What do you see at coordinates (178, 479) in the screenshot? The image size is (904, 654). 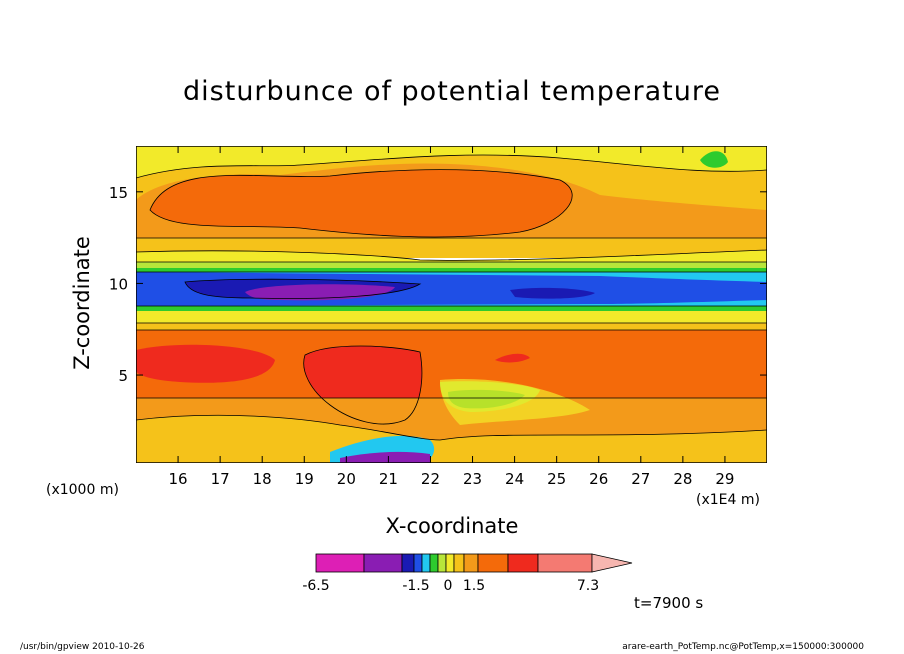 I see `x-tick-label: 16` at bounding box center [178, 479].